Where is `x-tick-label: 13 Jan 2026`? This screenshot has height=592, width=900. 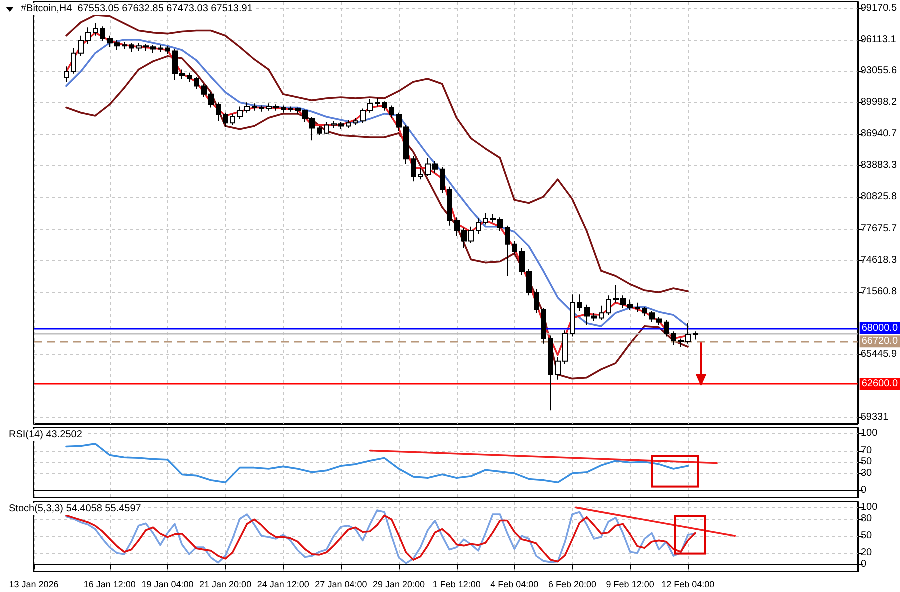 x-tick-label: 13 Jan 2026 is located at coordinates (34, 585).